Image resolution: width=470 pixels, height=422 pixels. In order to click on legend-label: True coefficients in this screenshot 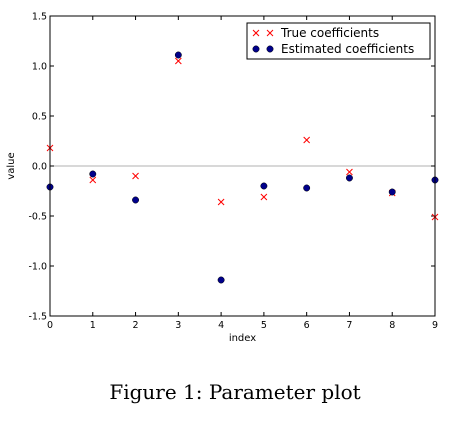, I will do `click(329, 33)`.